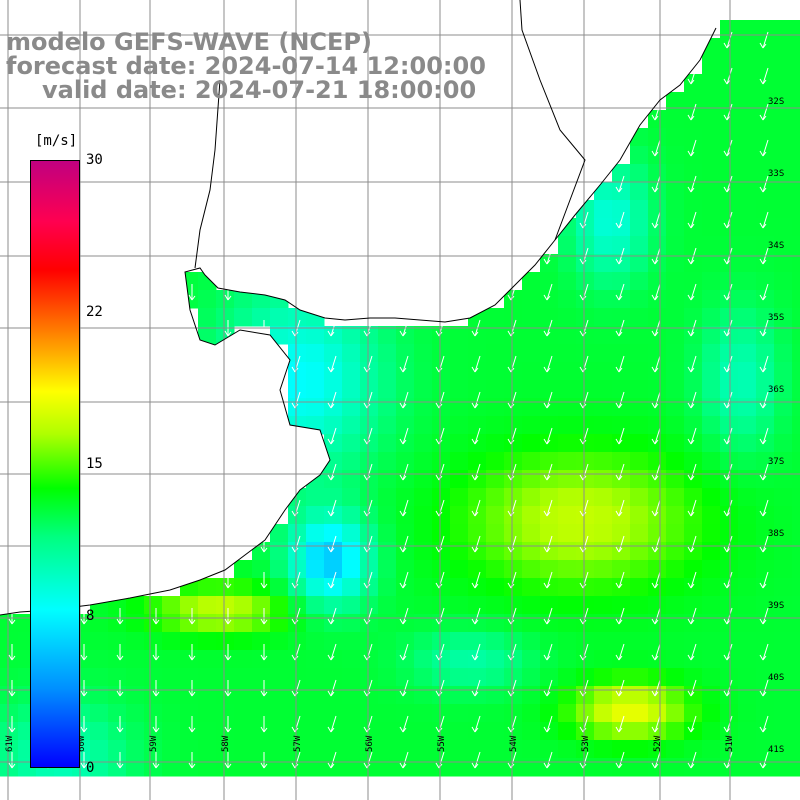 The height and width of the screenshot is (800, 800). Describe the element at coordinates (776, 390) in the screenshot. I see `latitude-label: 36S` at that location.